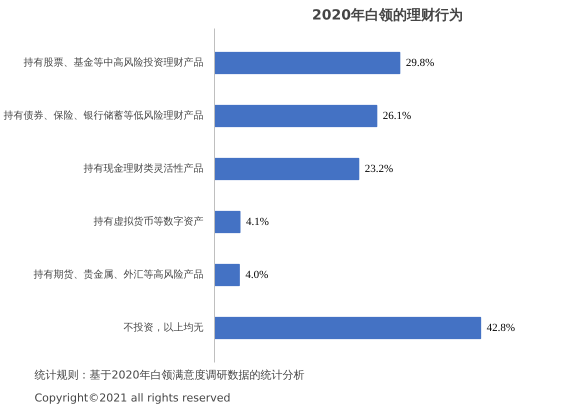 This screenshot has height=408, width=580. Describe the element at coordinates (397, 116) in the screenshot. I see `data-label: 26.1%` at that location.